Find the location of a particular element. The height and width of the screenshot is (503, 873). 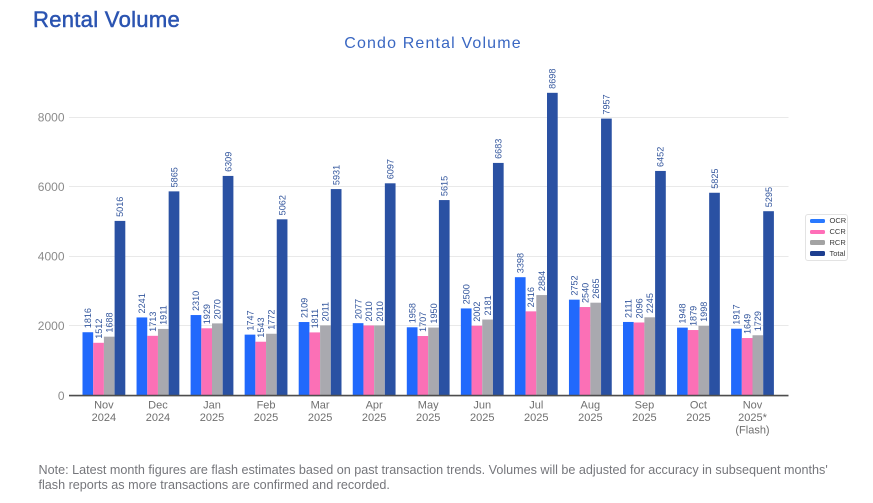

svg-text: 2002 is located at coordinates (477, 312).